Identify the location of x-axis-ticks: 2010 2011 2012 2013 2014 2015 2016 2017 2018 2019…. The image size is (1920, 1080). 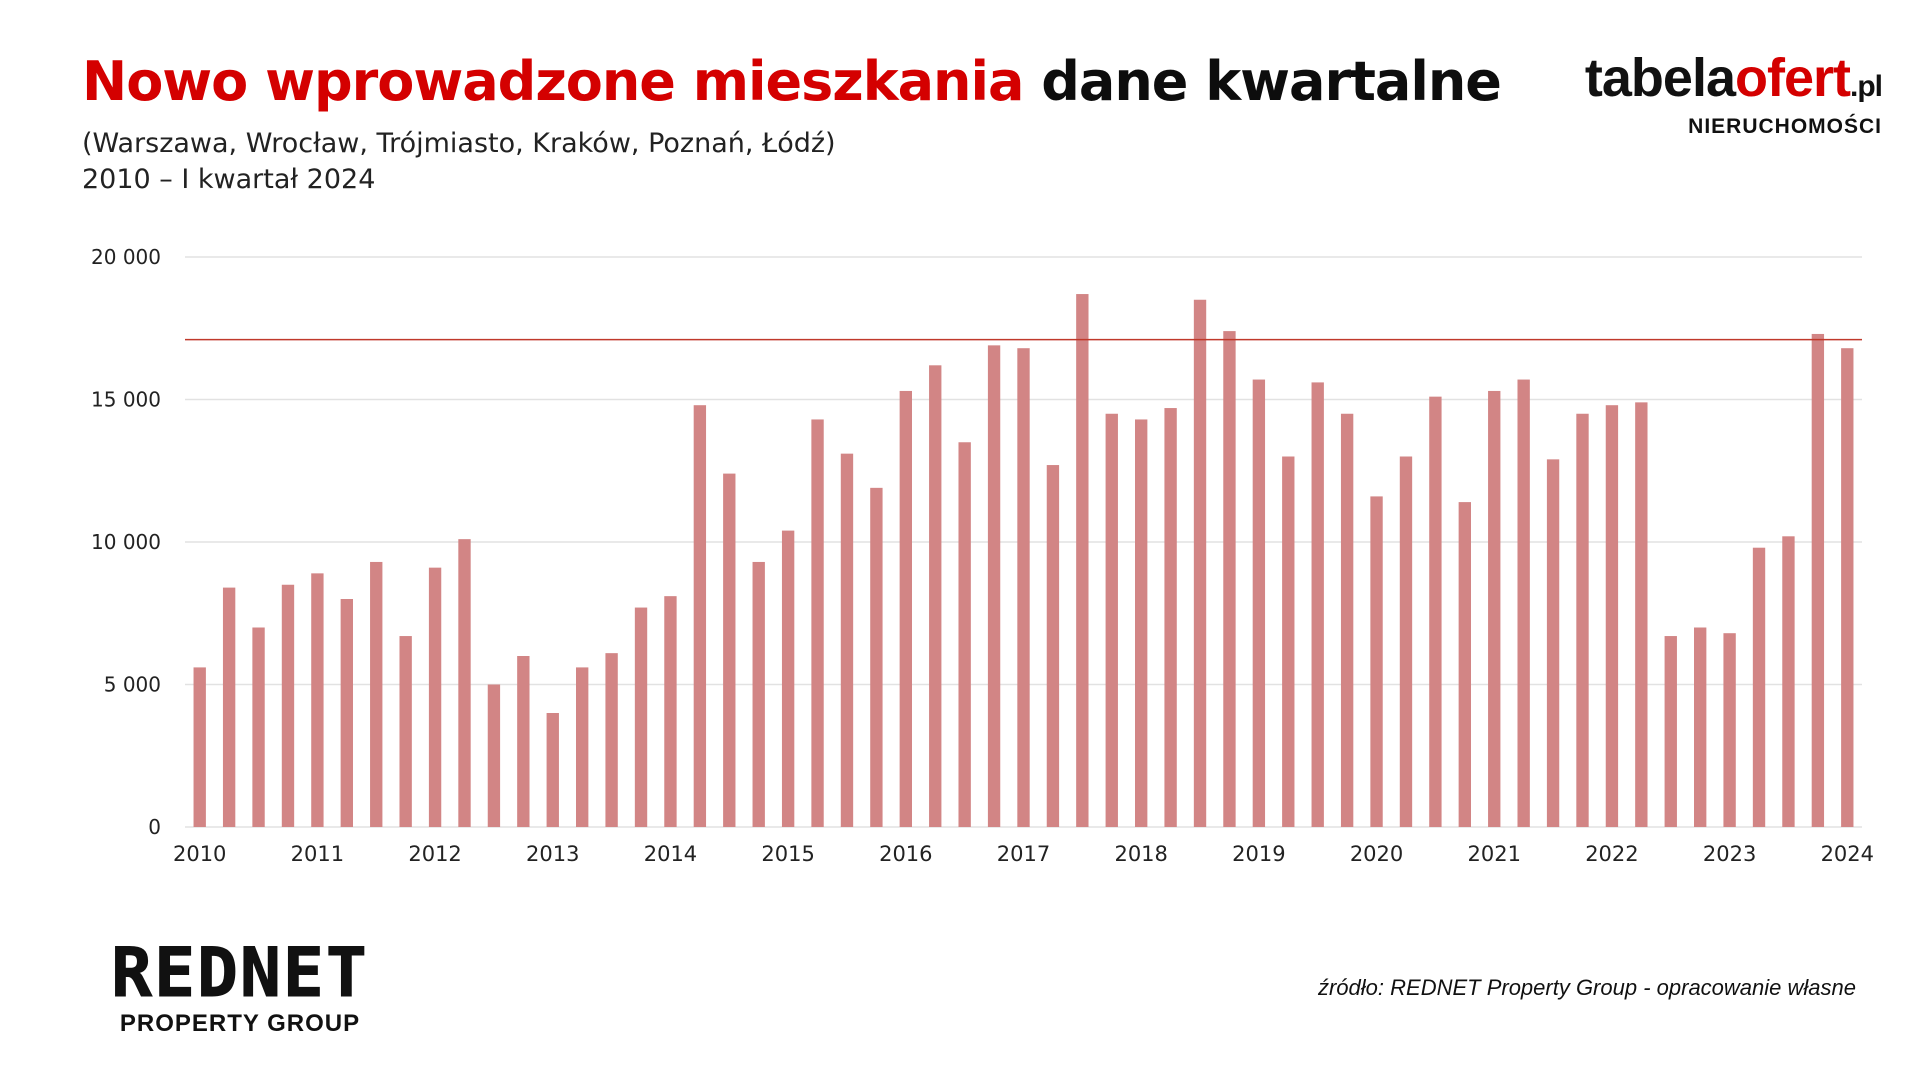
(1023, 854).